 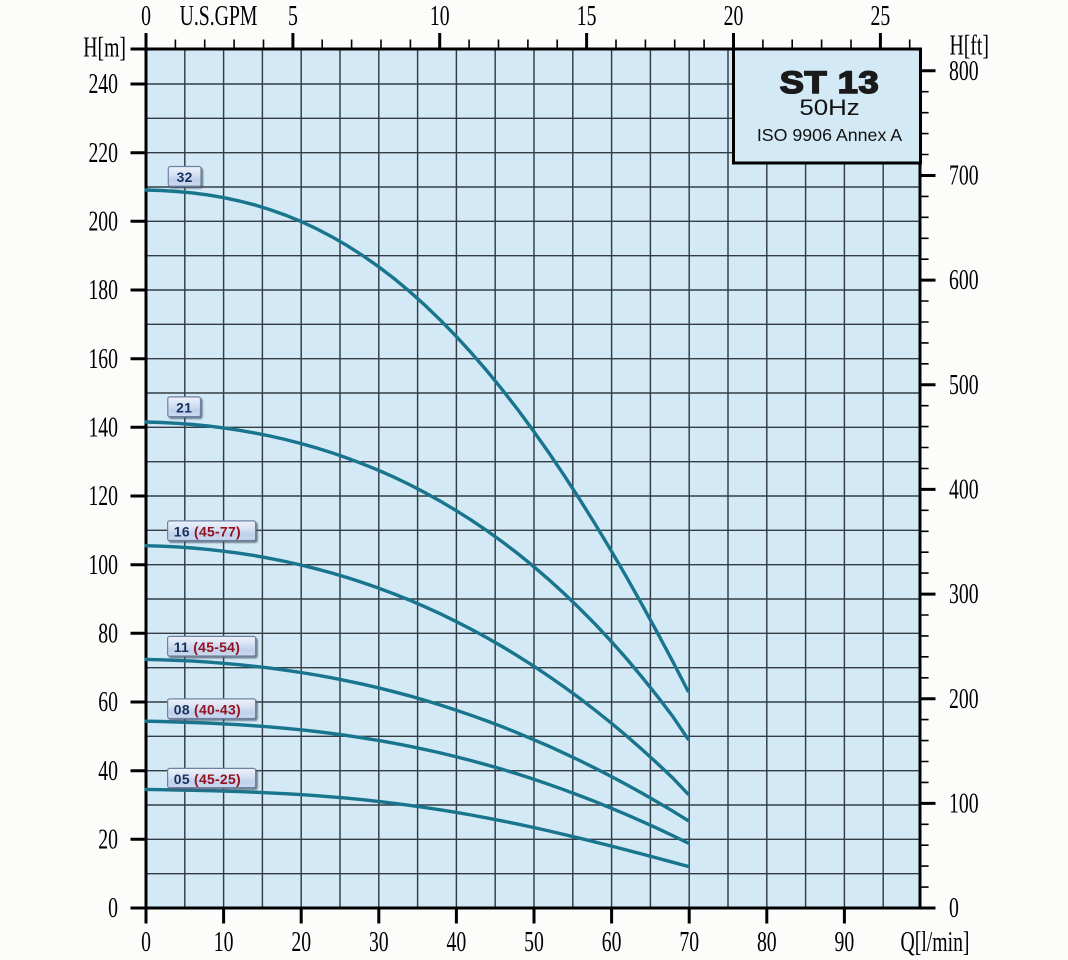 What do you see at coordinates (207, 647) in the screenshot?
I see `svg-text: 11 (45-54)` at bounding box center [207, 647].